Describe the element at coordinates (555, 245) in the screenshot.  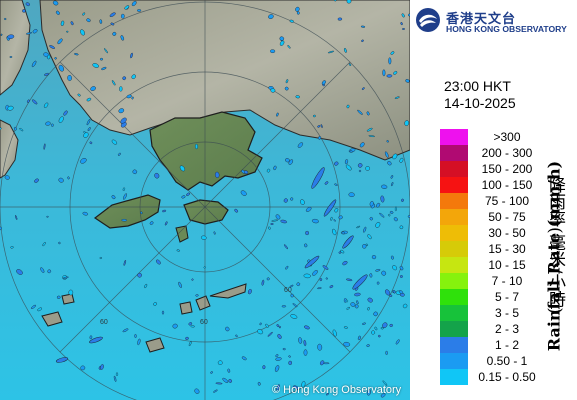
I see `legend-axis-label-chinese: 降雨率(毫米/小時)` at that location.